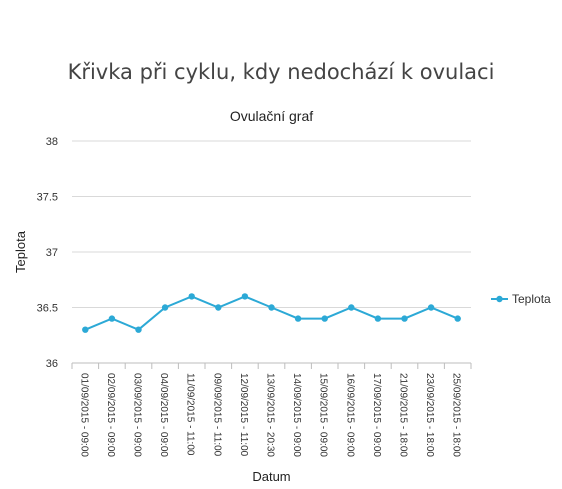 Image resolution: width=562 pixels, height=489 pixels. Describe the element at coordinates (429, 415) in the screenshot. I see `x-tick-label: 23/09/2015 - 18:00` at that location.